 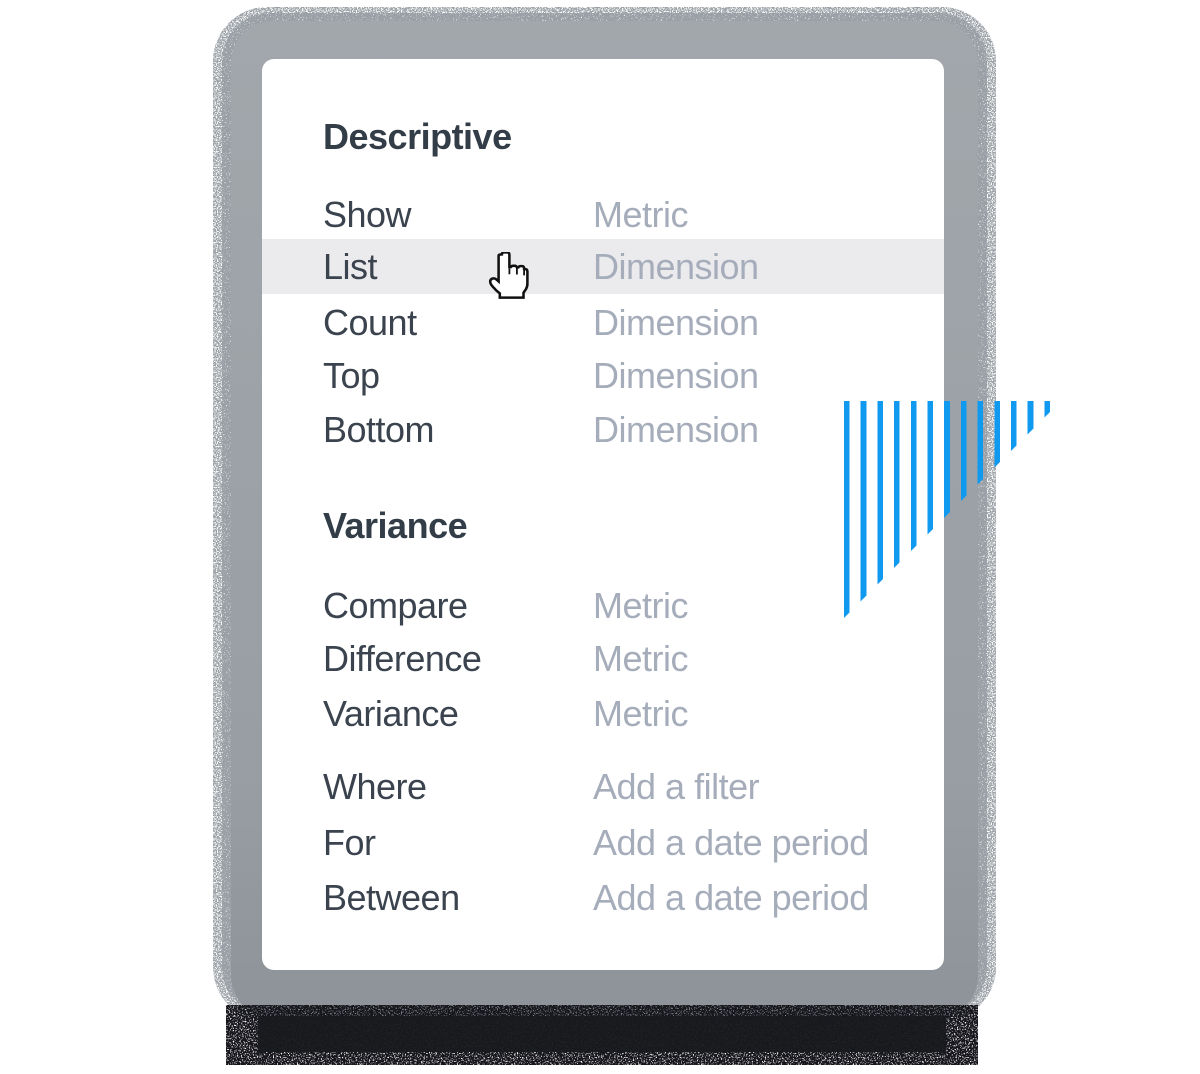 What do you see at coordinates (417, 136) in the screenshot?
I see `section-header-descriptive: Descriptive` at bounding box center [417, 136].